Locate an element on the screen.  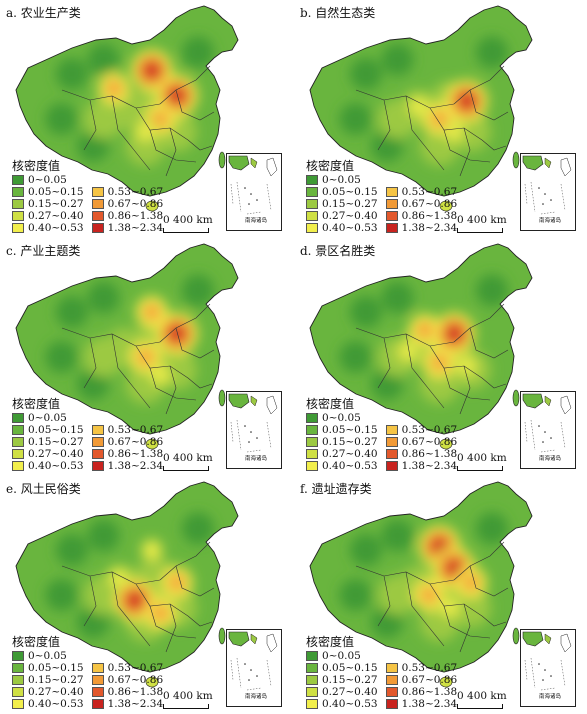
legend-label: 0.15~0.27 is located at coordinates (56, 680).